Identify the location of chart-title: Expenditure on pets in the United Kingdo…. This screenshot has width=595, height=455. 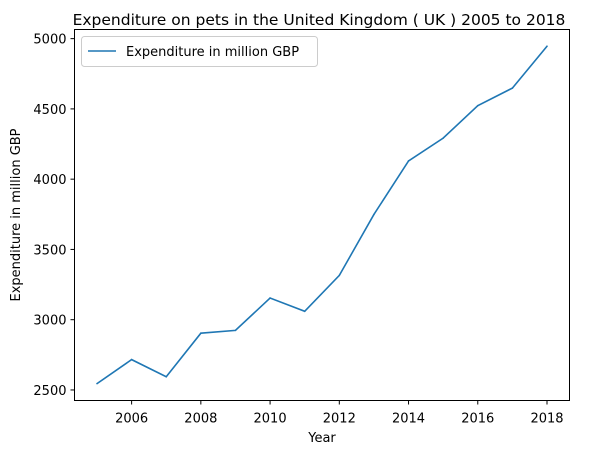
(319, 20).